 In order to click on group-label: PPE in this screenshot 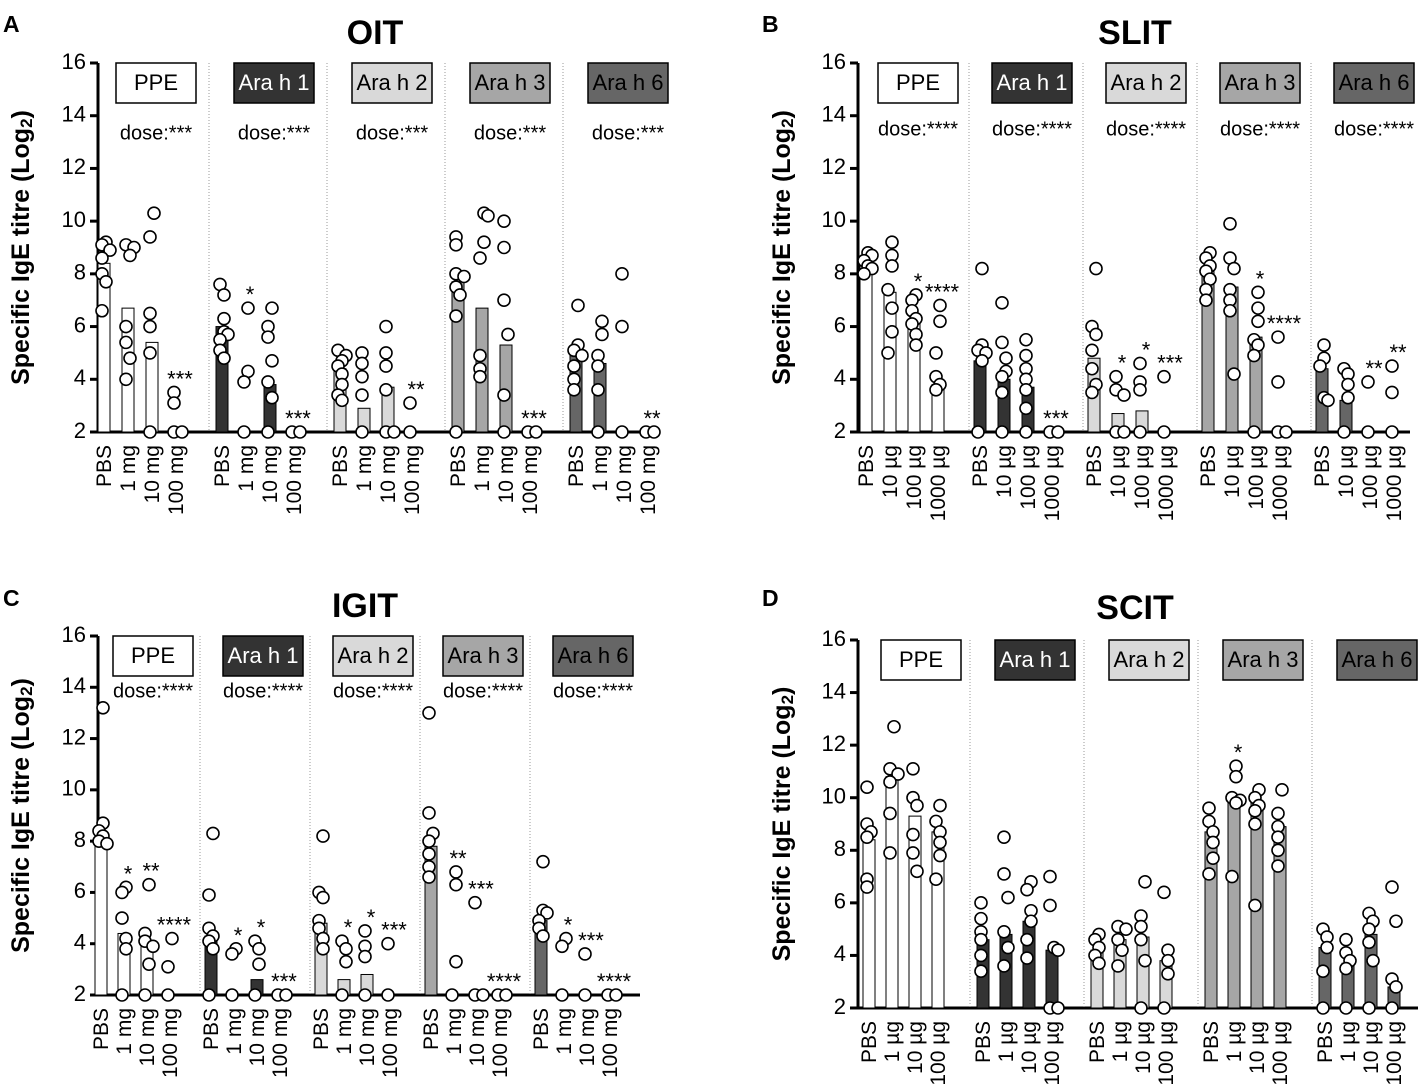, I will do `click(921, 659)`.